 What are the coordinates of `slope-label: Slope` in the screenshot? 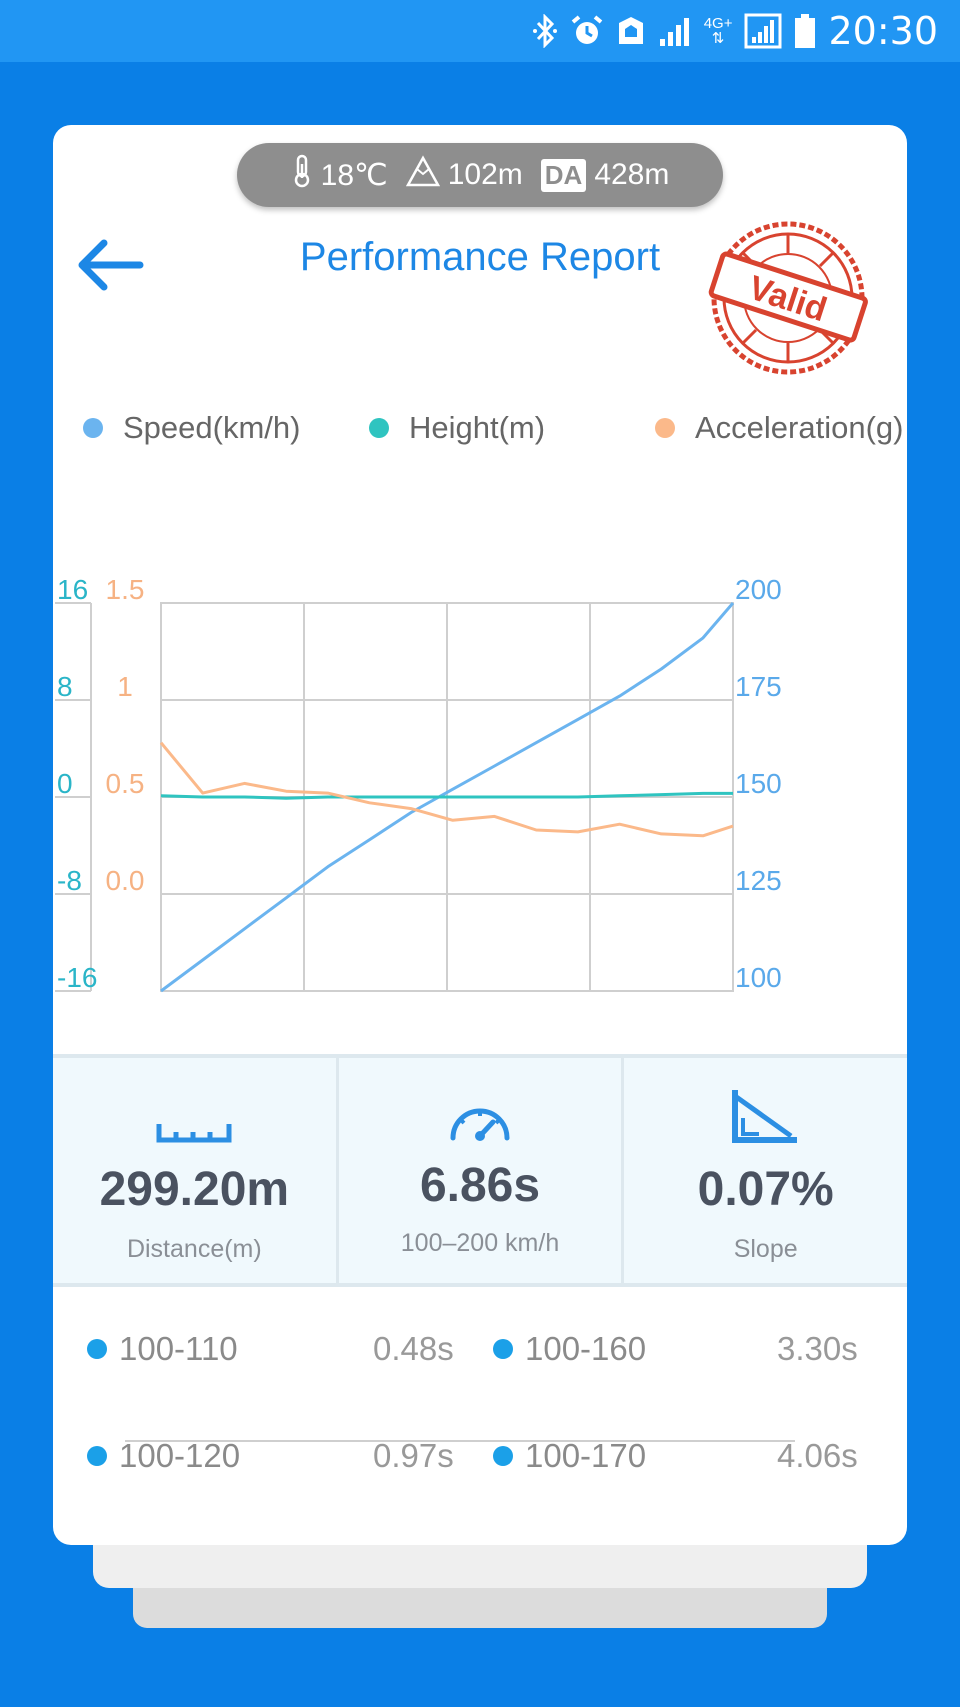 It's located at (765, 1249).